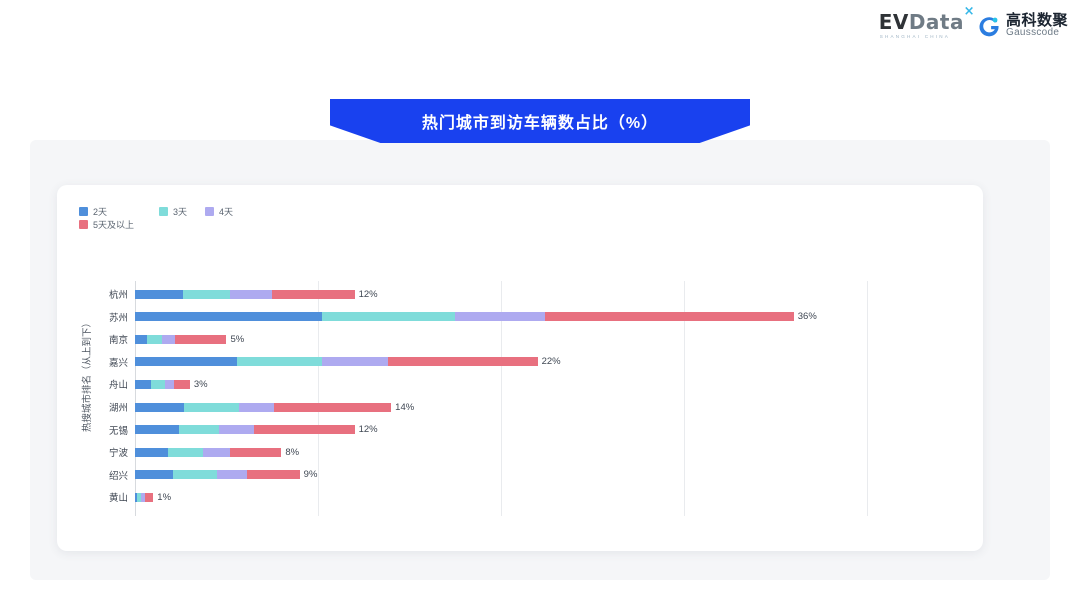 The height and width of the screenshot is (608, 1080). I want to click on bar-row: 黄山 1%, so click(524, 497).